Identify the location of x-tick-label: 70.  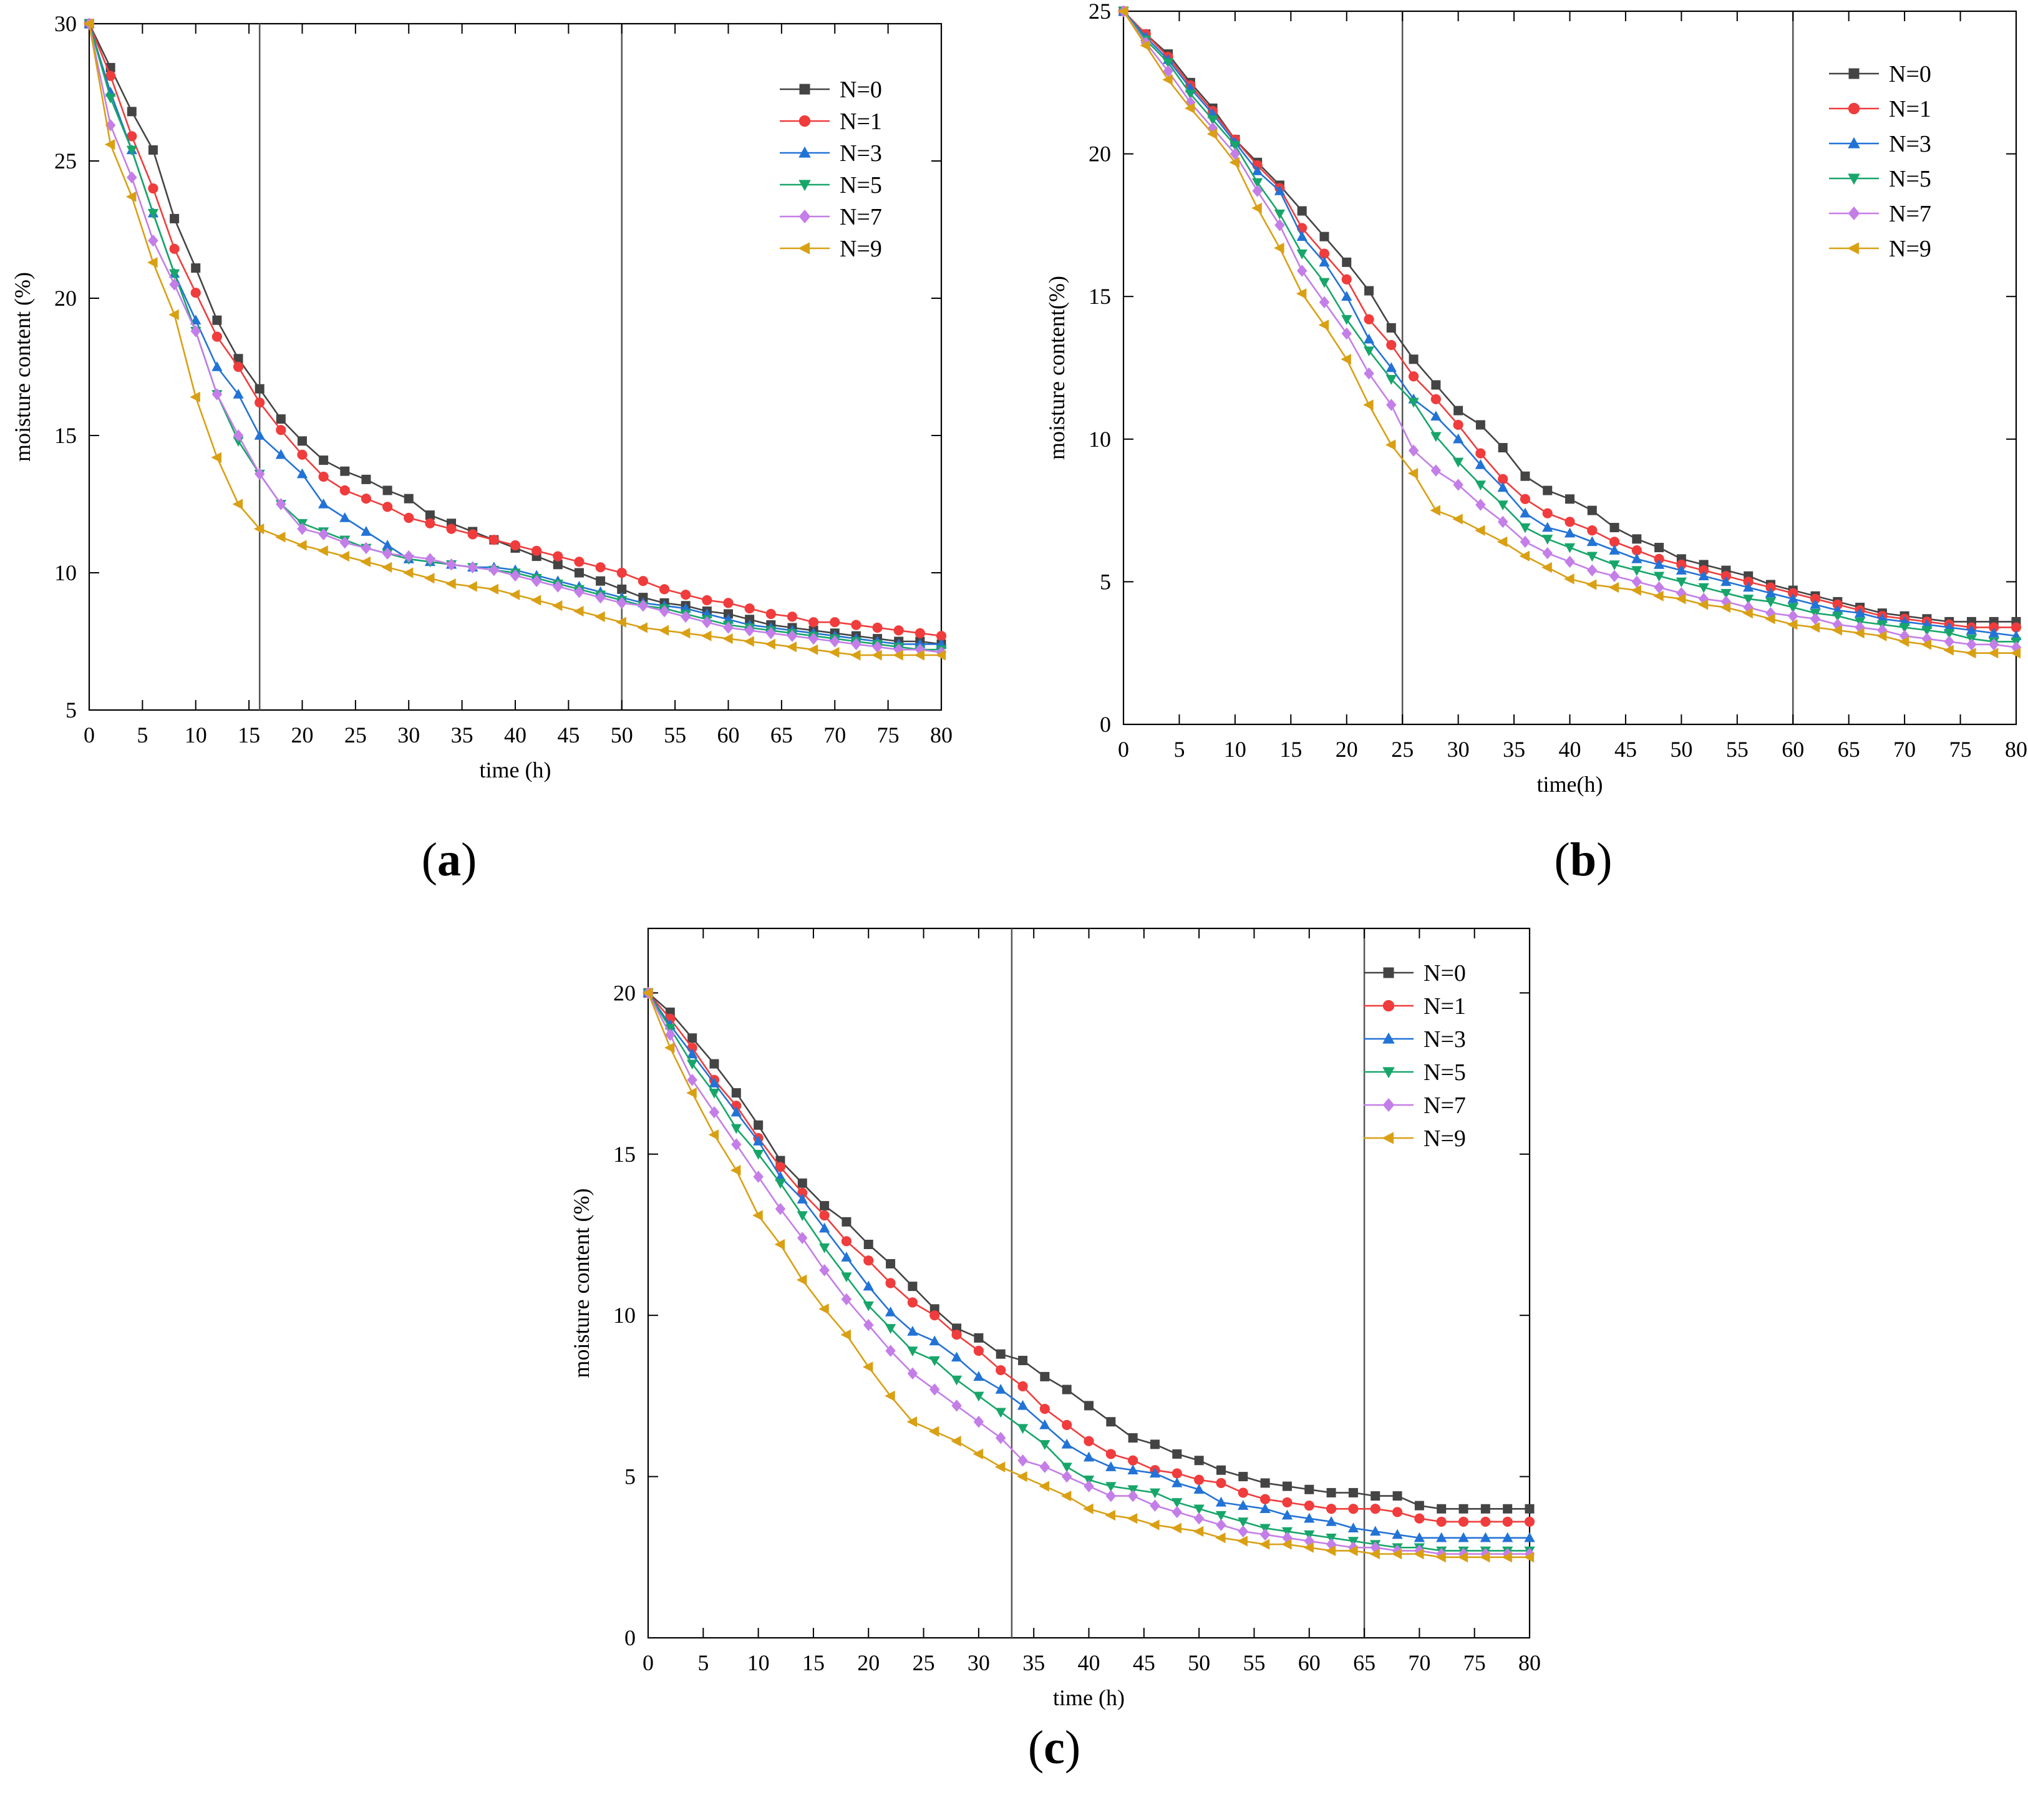
(1419, 1662).